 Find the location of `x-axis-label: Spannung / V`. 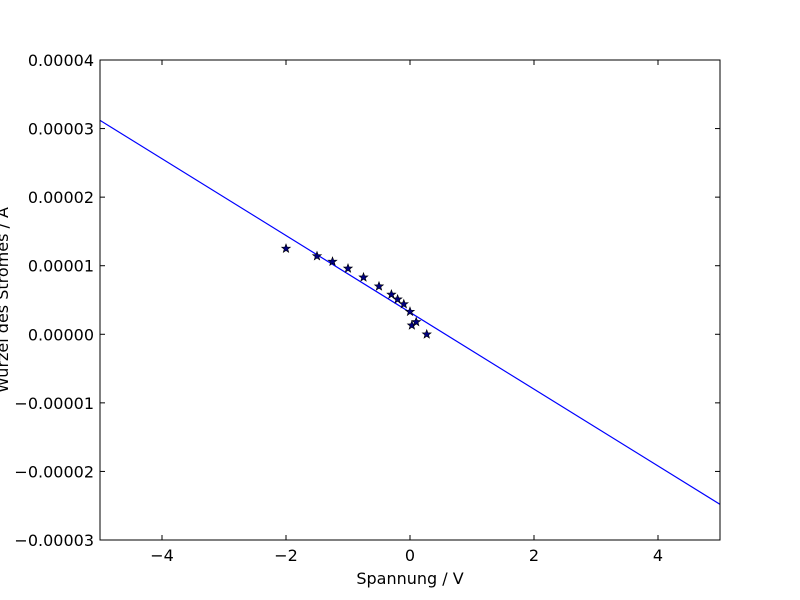

x-axis-label: Spannung / V is located at coordinates (409, 578).